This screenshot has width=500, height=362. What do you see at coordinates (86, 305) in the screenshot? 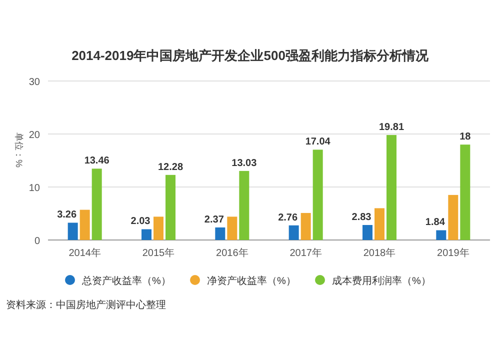
I see `text: 资料来源：中国房地产测评中心整理` at bounding box center [86, 305].